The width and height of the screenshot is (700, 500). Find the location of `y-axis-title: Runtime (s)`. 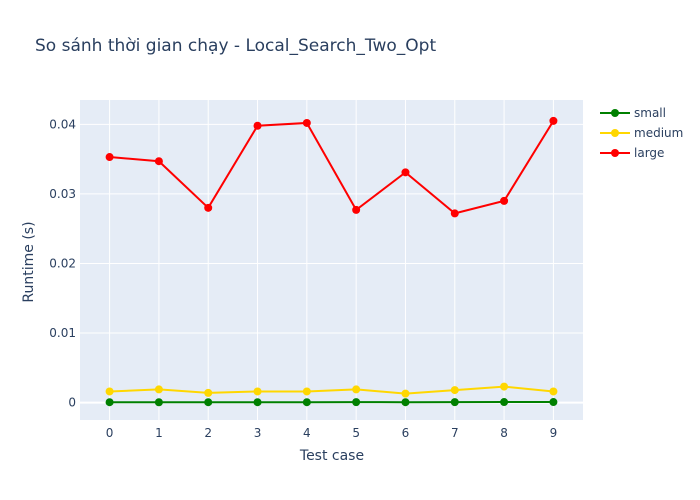

y-axis-title: Runtime (s) is located at coordinates (29, 261).